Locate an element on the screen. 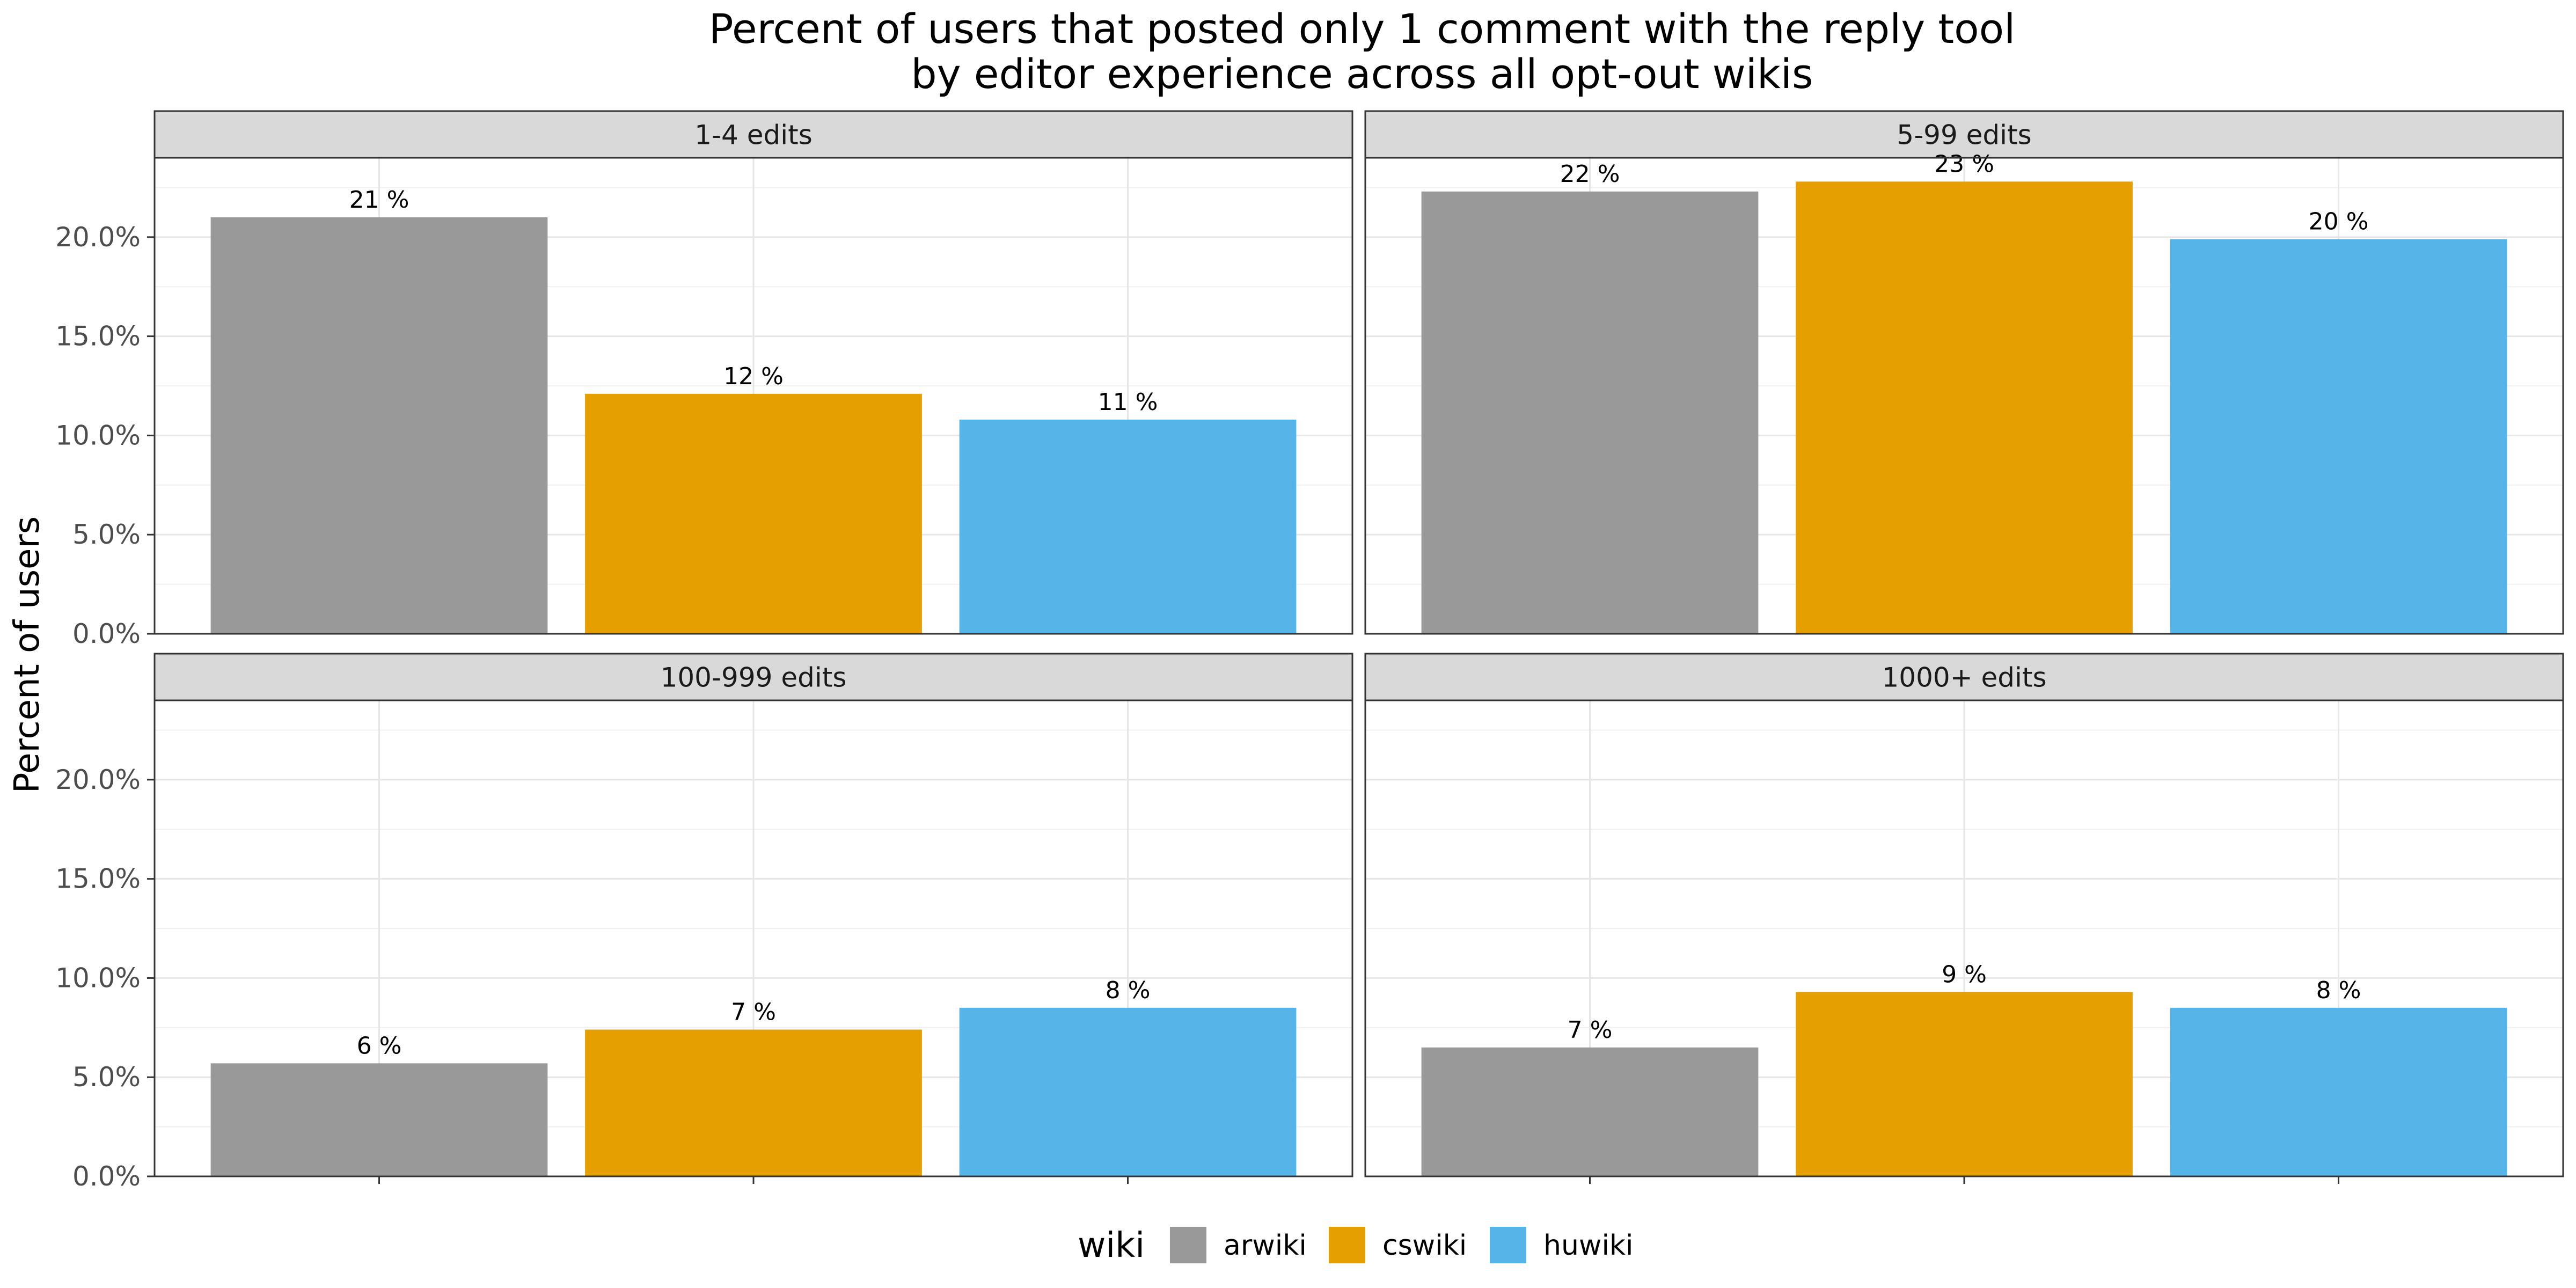 The width and height of the screenshot is (2576, 1288). legend-item-arwiki: arwiki is located at coordinates (1238, 1245).